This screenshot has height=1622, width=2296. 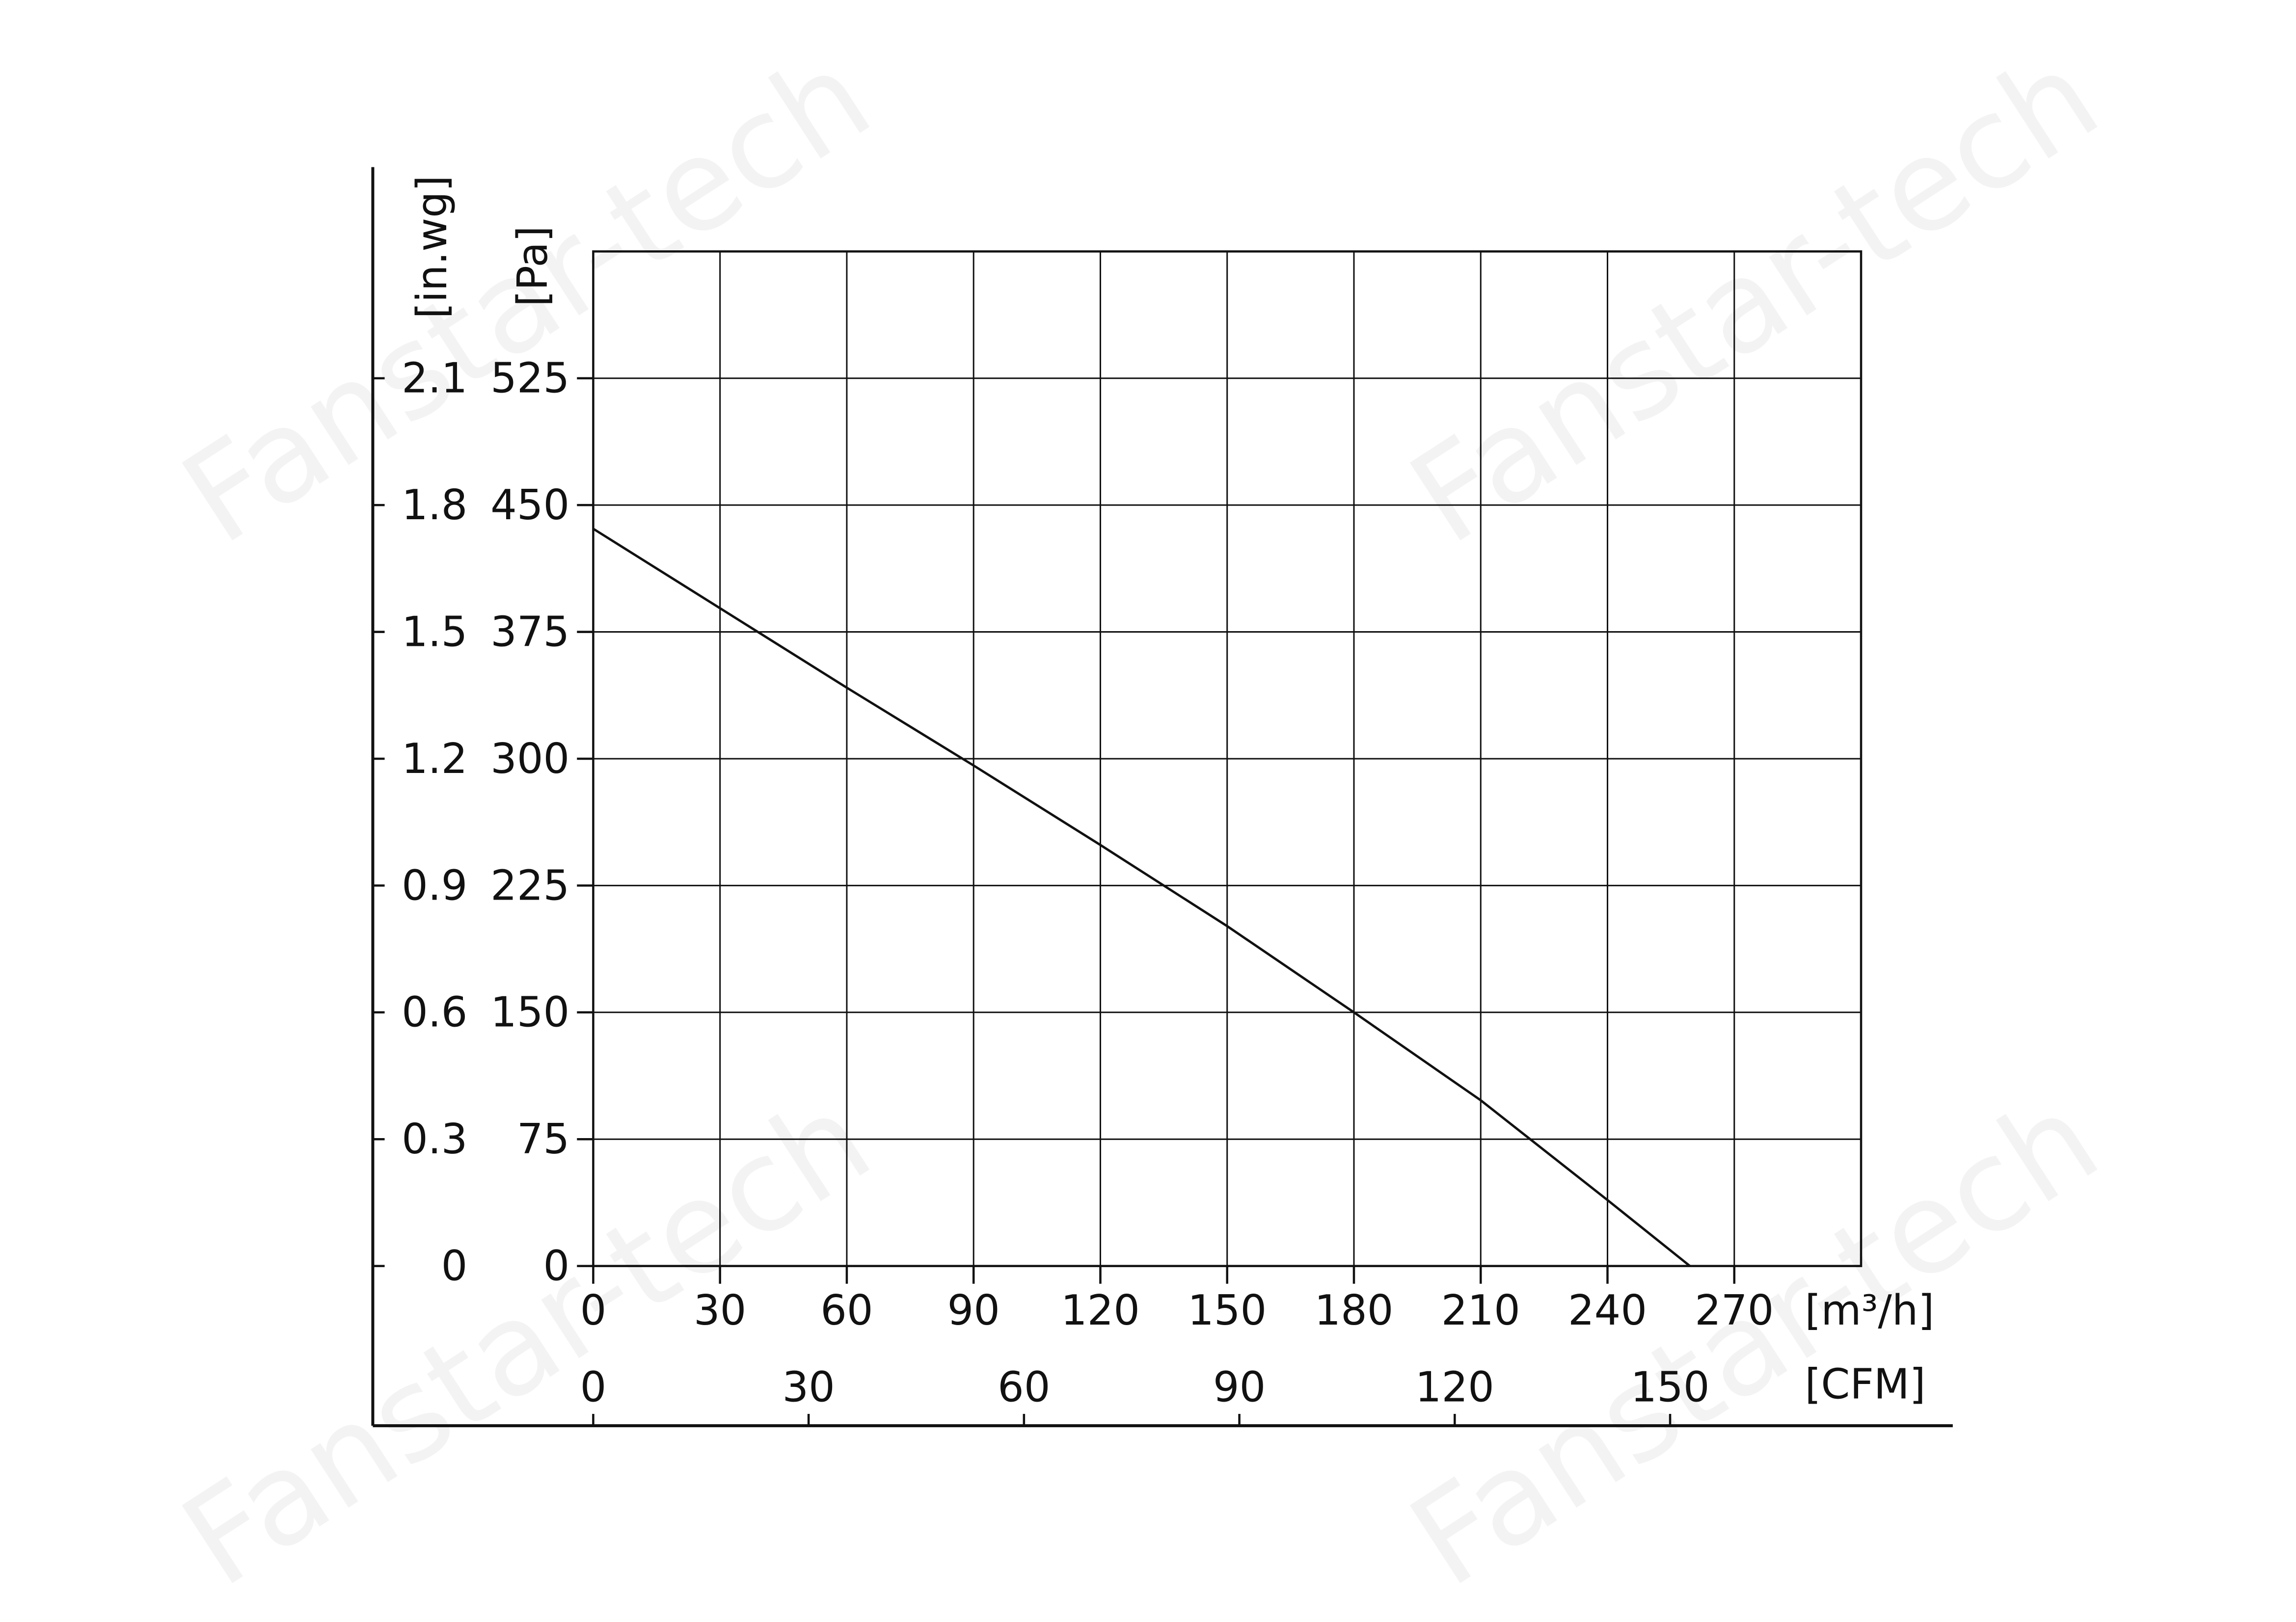 I want to click on y2-tick-label: 1.5, so click(x=434, y=632).